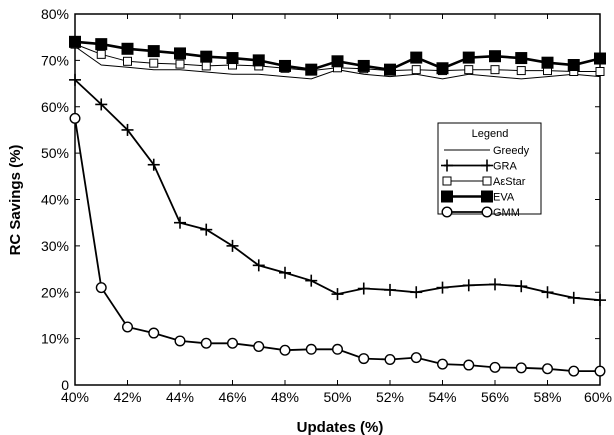 This screenshot has height=435, width=614. Describe the element at coordinates (55, 292) in the screenshot. I see `y-tick-label: 20%` at that location.